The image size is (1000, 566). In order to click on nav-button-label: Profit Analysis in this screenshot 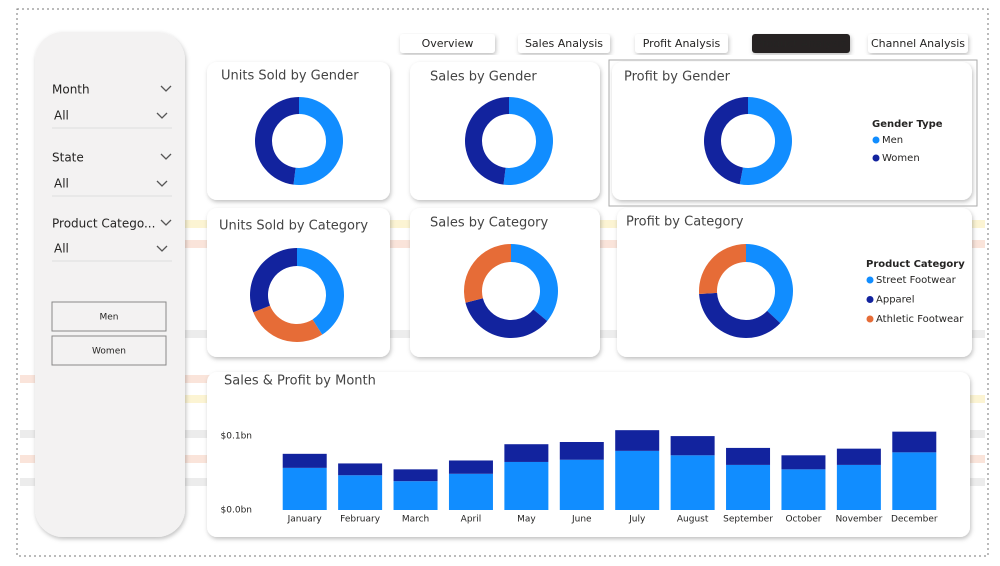, I will do `click(682, 43)`.